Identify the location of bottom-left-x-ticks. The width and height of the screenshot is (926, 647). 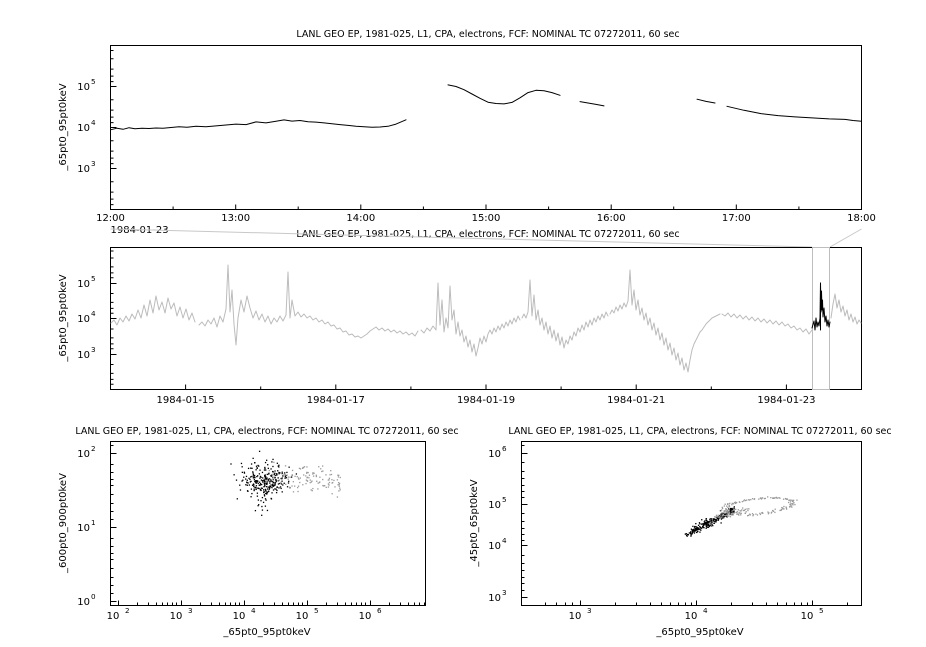
(271, 603).